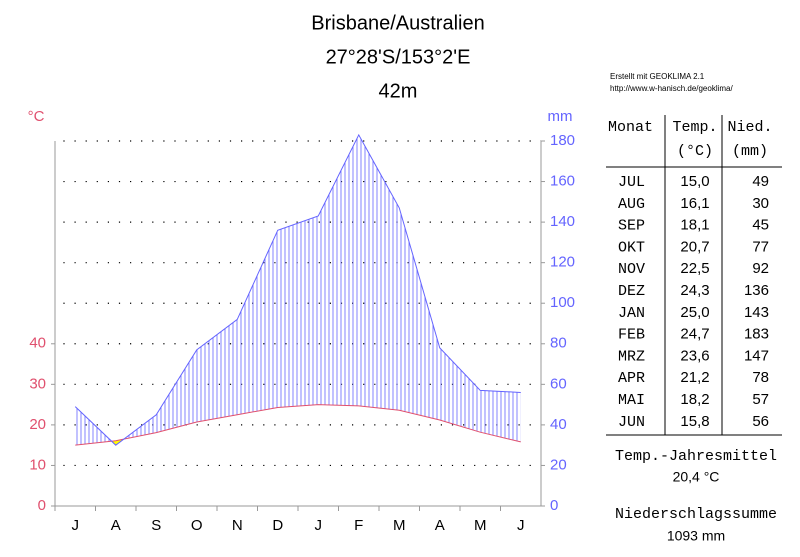 This screenshot has width=800, height=557. Describe the element at coordinates (760, 225) in the screenshot. I see `table-precip: 45` at that location.